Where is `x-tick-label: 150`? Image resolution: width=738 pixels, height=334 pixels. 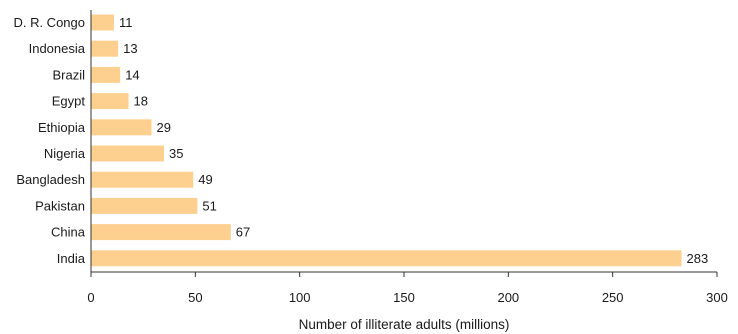
x-tick-label: 150 is located at coordinates (404, 297).